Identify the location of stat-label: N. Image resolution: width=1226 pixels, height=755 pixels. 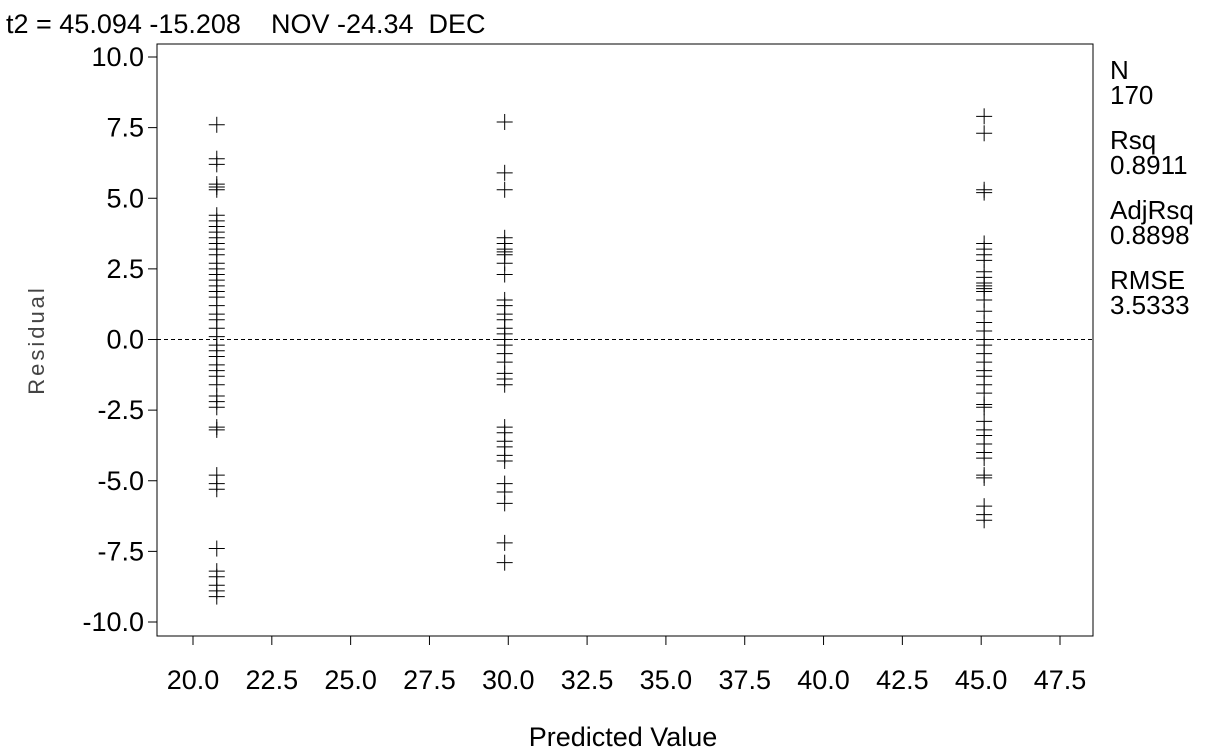
(1119, 70).